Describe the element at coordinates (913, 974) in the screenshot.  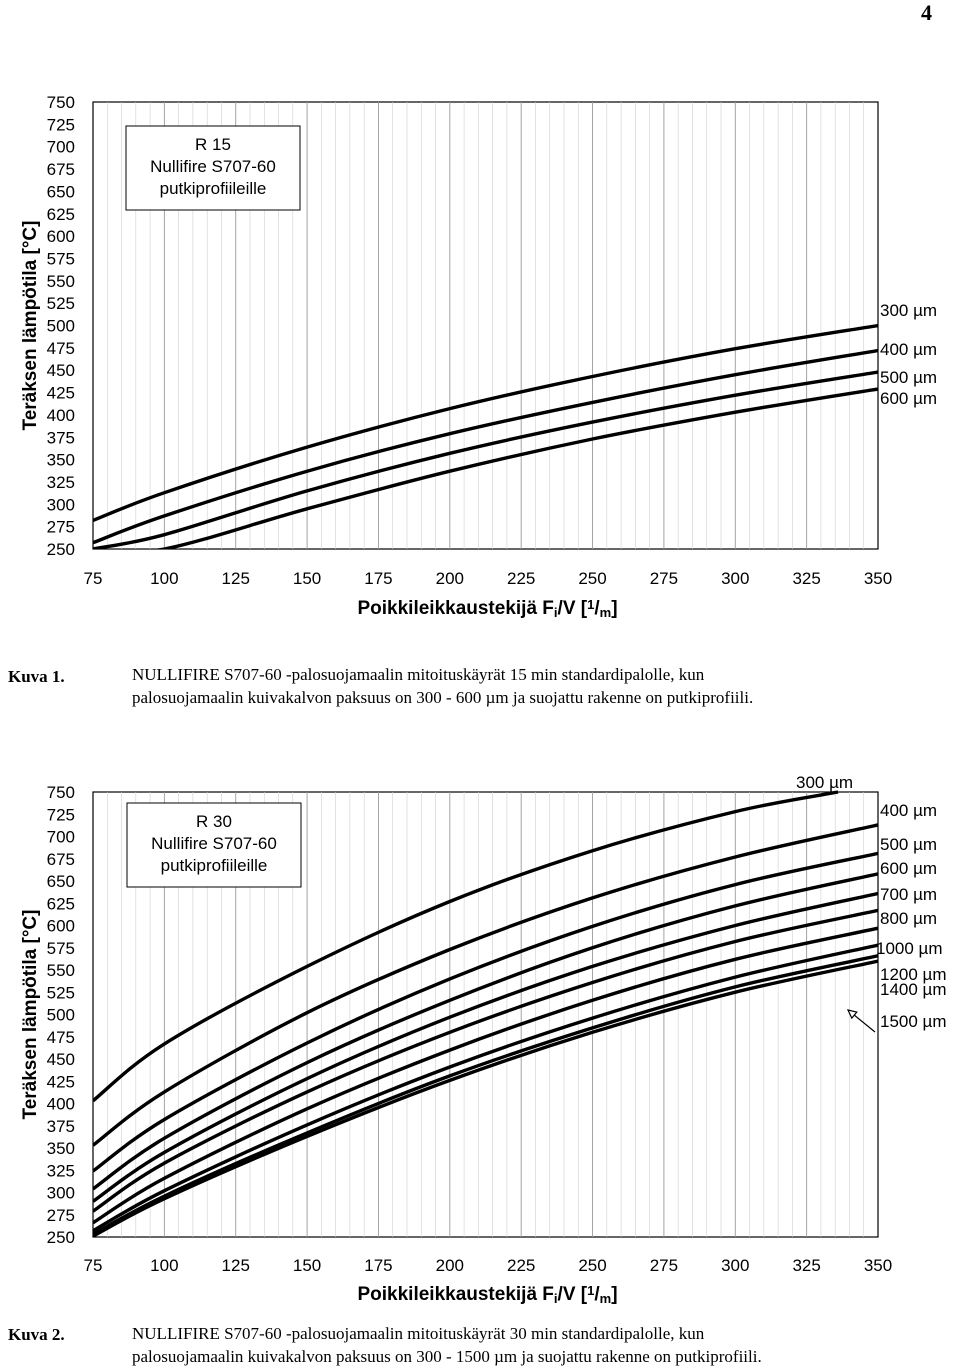
I see `series-label-1200-m: 1200 µm` at that location.